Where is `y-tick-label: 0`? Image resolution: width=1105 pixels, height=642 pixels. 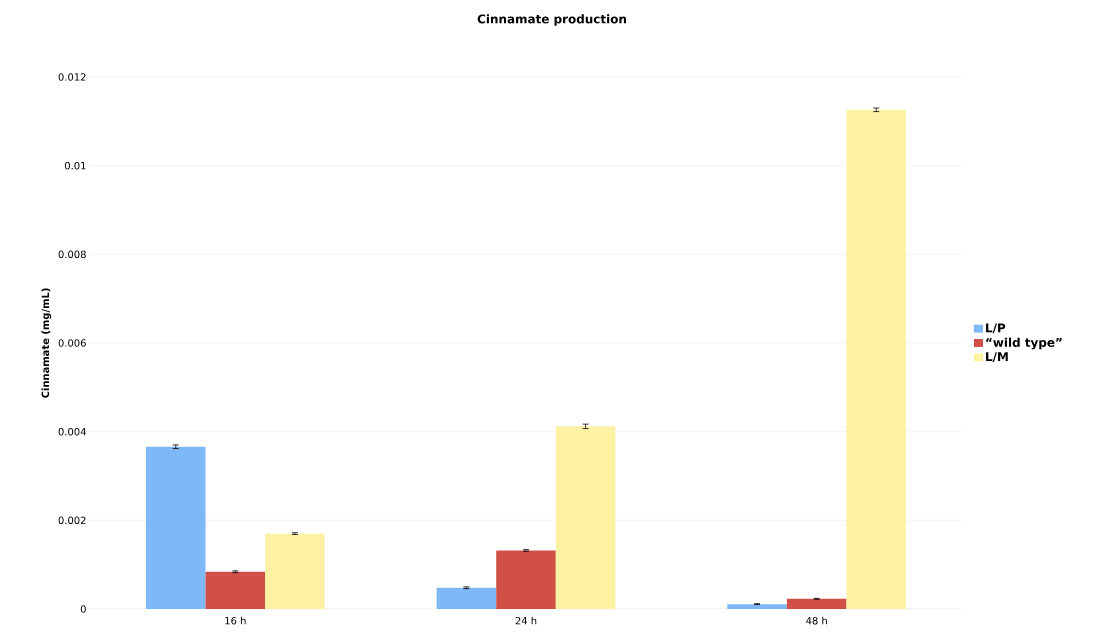 y-tick-label: 0 is located at coordinates (83, 609).